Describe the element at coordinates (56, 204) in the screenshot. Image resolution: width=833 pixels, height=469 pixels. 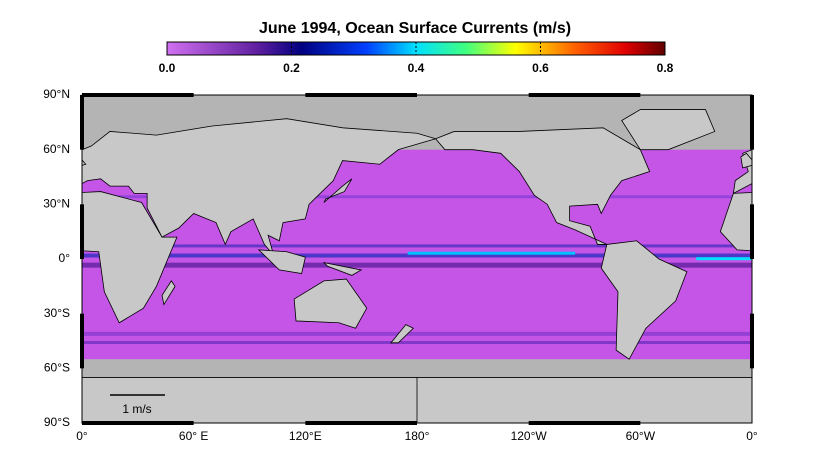
I see `lat-label: 30°N` at that location.